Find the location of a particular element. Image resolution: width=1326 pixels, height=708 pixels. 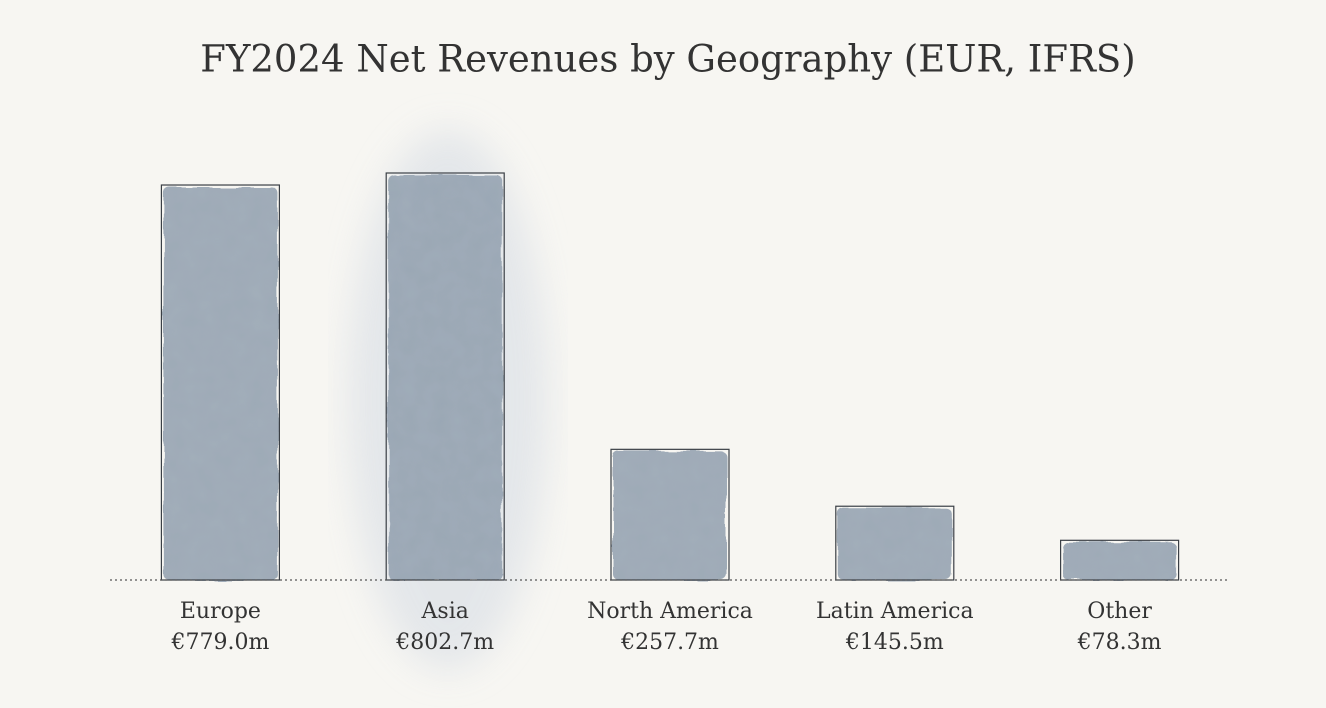

value-label: €257.7m is located at coordinates (669, 642).